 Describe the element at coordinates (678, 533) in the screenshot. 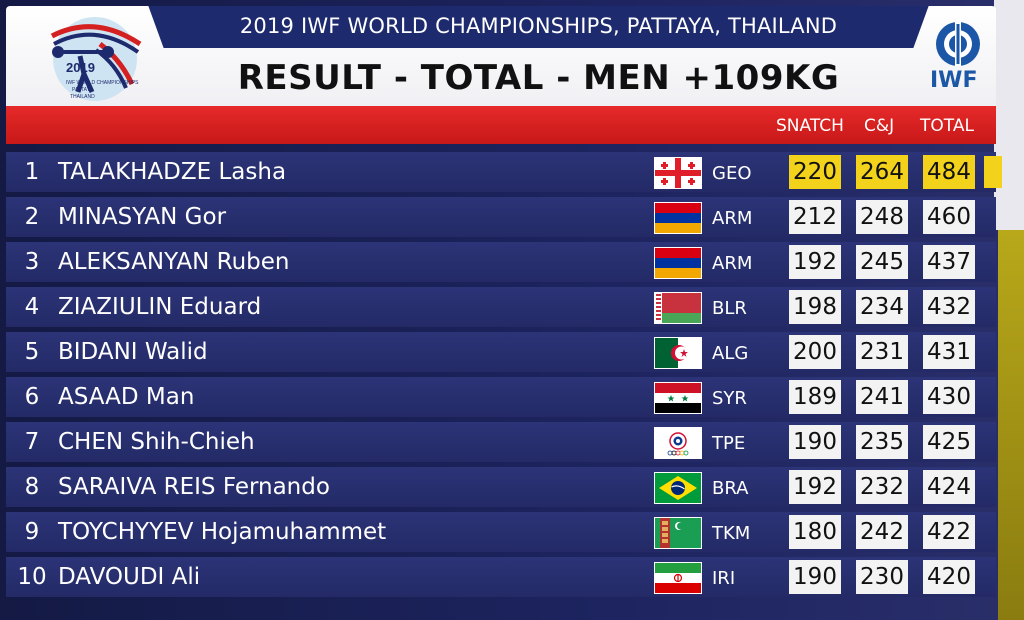

I see `tkm-flag-icon` at that location.